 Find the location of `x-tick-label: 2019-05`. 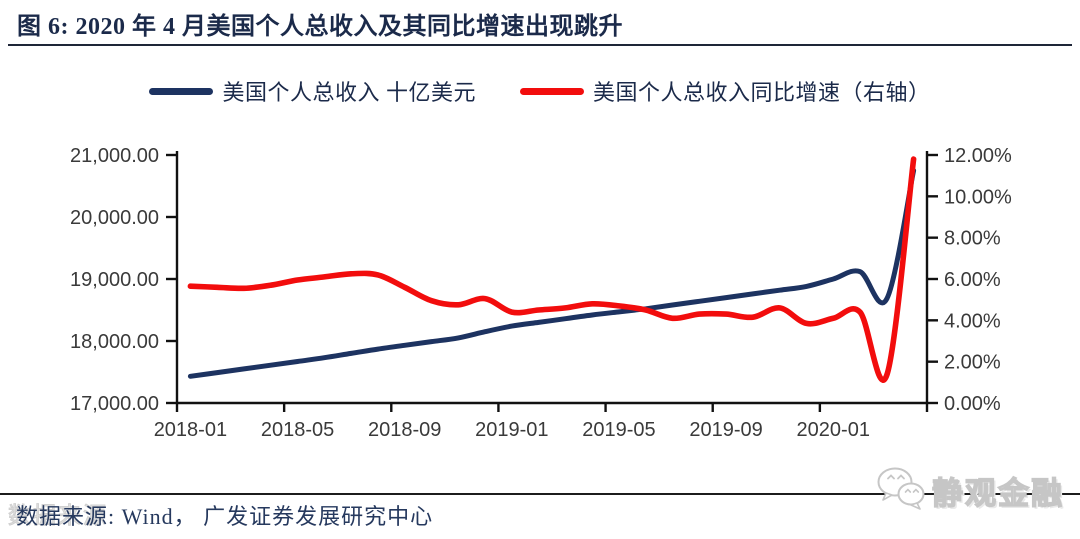

x-tick-label: 2019-05 is located at coordinates (618, 430).